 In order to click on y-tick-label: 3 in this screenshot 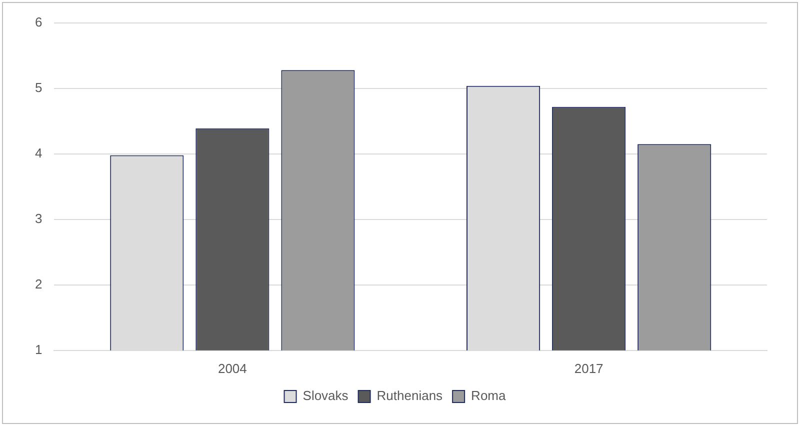, I will do `click(38, 218)`.